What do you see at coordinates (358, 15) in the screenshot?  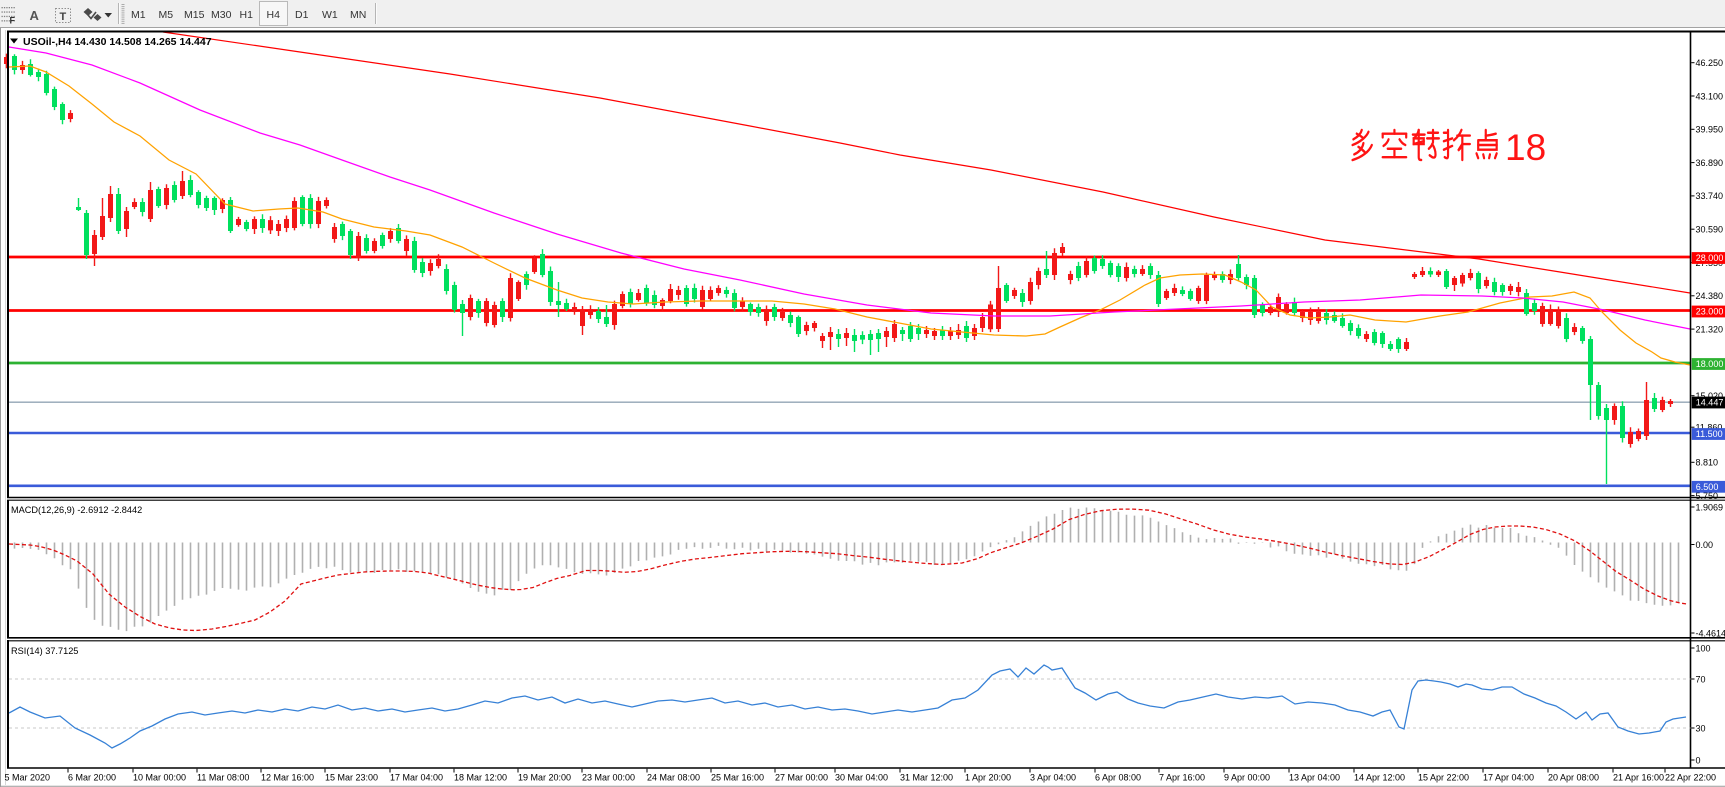 I see `svg-text: MN` at bounding box center [358, 15].